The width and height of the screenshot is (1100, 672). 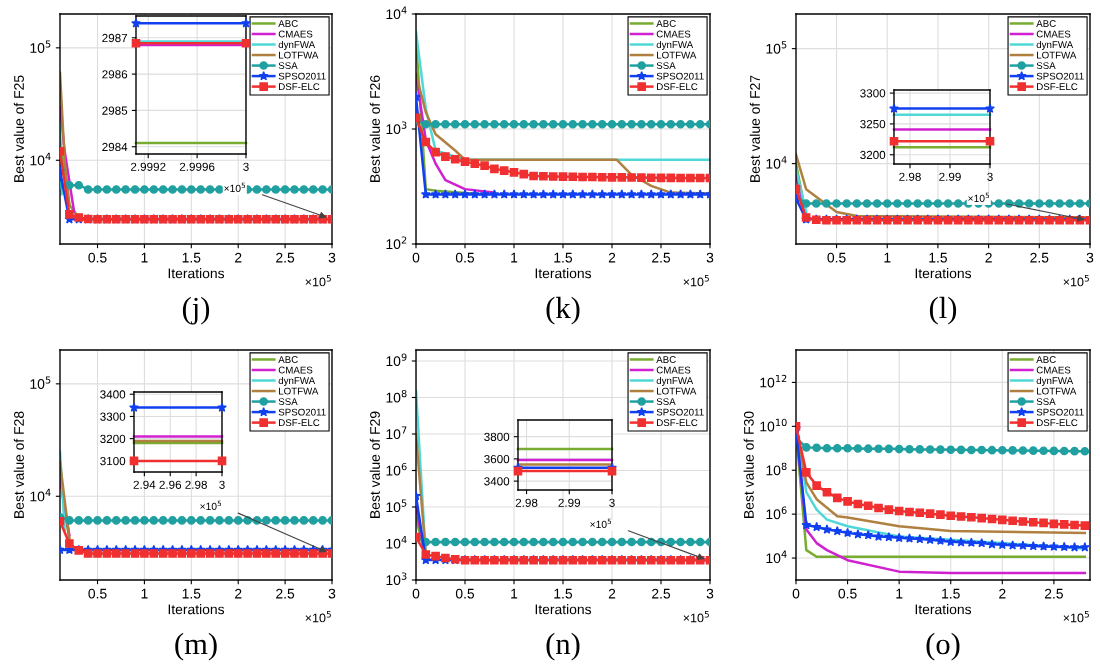 What do you see at coordinates (563, 310) in the screenshot?
I see `text: (k)` at bounding box center [563, 310].